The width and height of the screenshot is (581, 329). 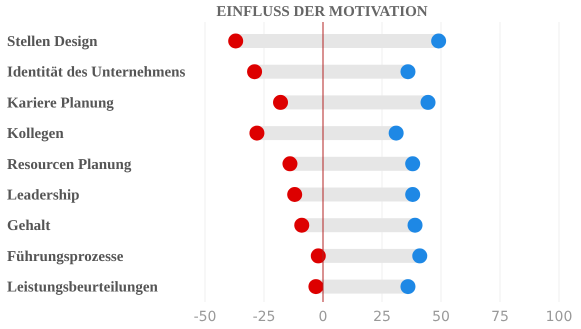 What do you see at coordinates (83, 288) in the screenshot?
I see `y-tick-label: Leistungsbeurteilungen` at bounding box center [83, 288].